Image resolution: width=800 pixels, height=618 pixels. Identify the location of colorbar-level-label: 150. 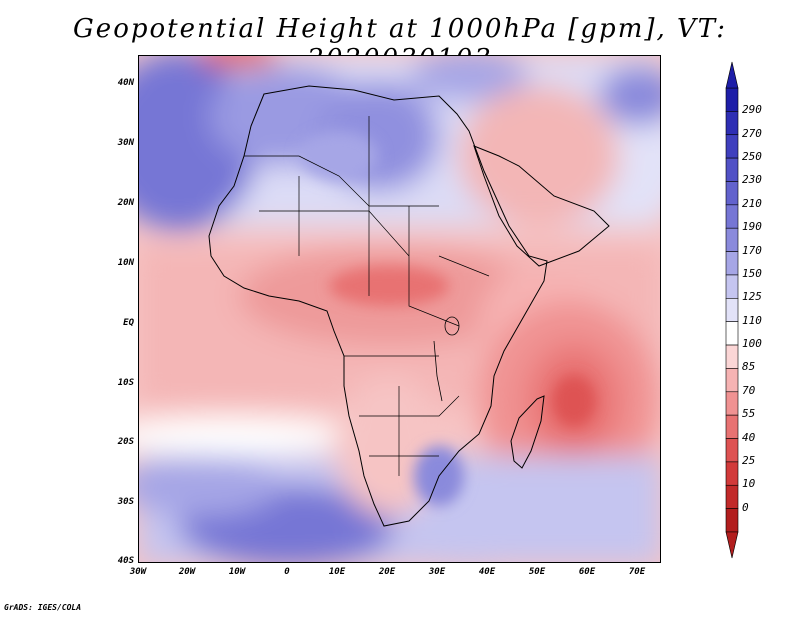
(752, 273).